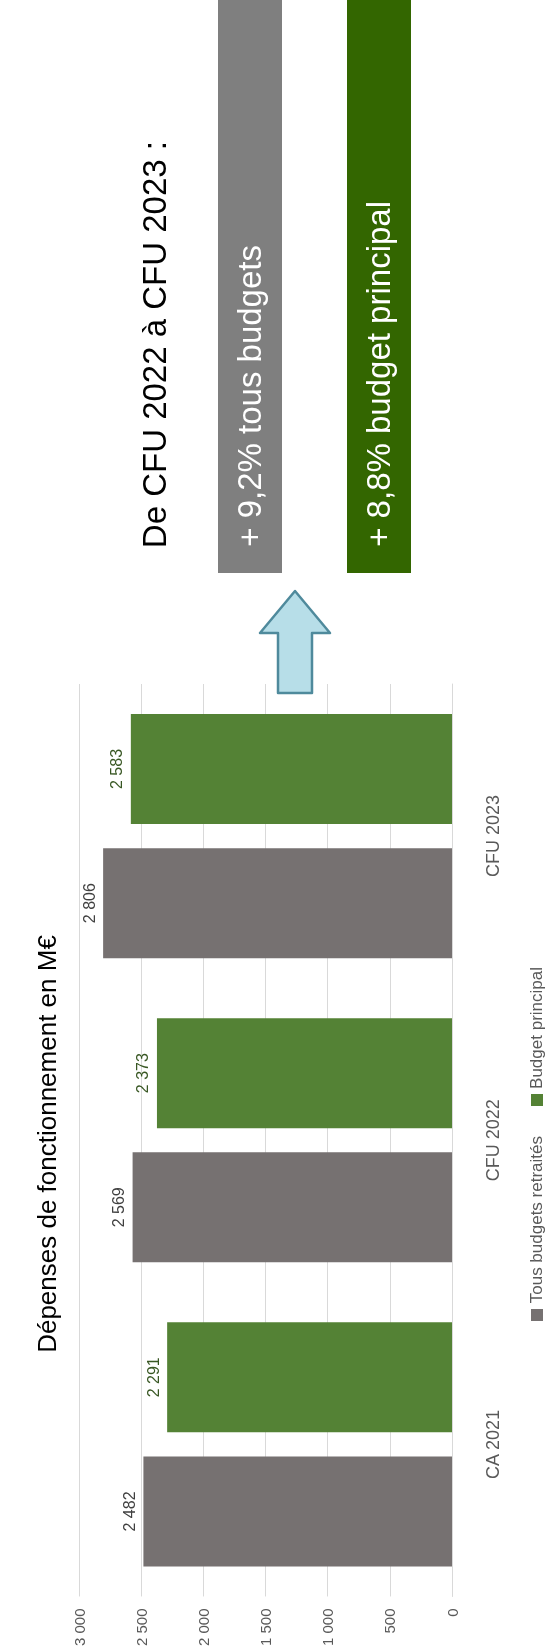  What do you see at coordinates (143, 1073) in the screenshot?
I see `data-label: 2 373` at bounding box center [143, 1073].